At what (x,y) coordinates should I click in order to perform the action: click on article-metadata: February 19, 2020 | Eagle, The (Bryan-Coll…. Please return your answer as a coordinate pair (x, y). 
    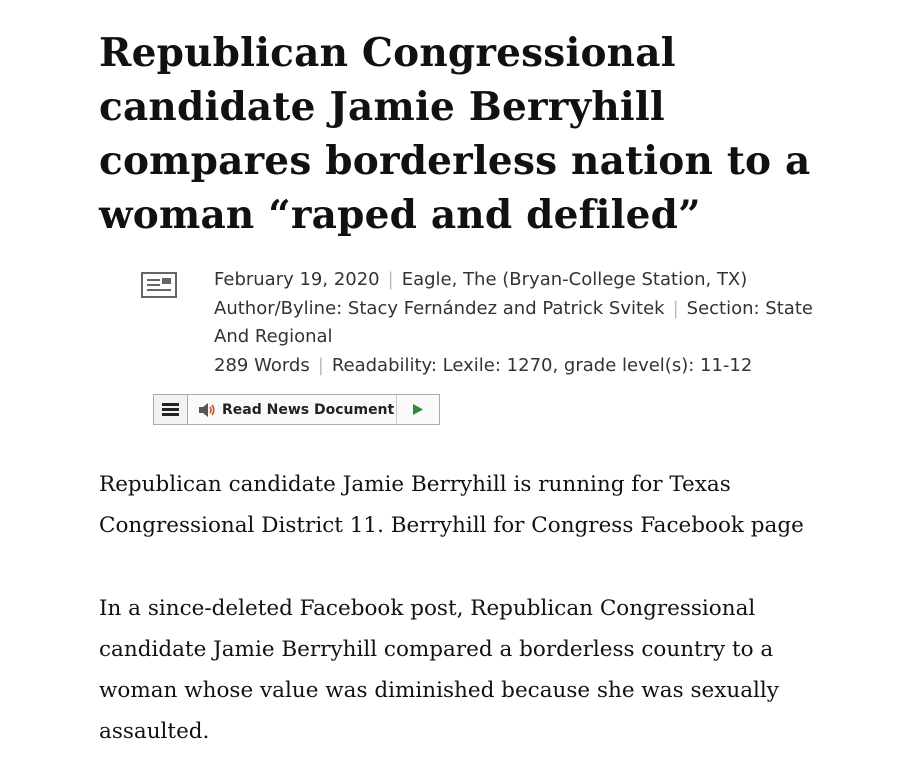
    Looking at the image, I should click on (524, 323).